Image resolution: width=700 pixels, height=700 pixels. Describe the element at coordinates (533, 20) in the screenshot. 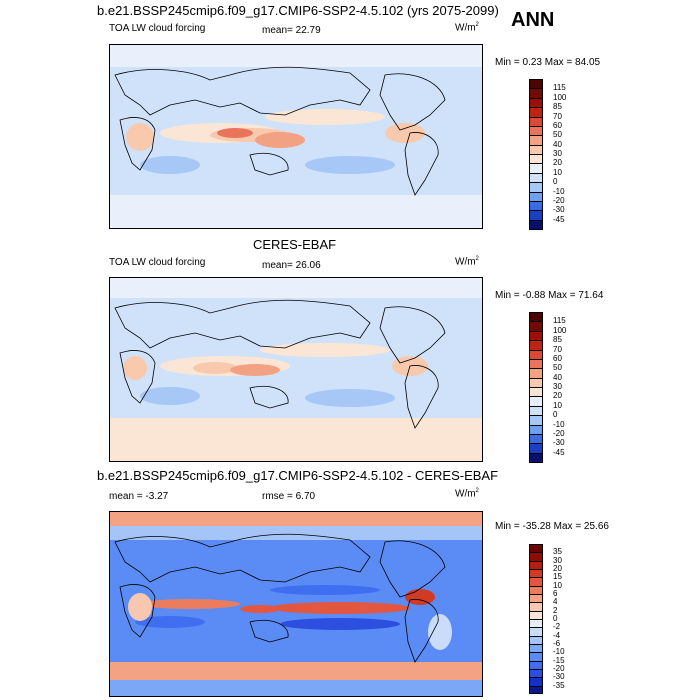

I see `season-label: ANN` at that location.